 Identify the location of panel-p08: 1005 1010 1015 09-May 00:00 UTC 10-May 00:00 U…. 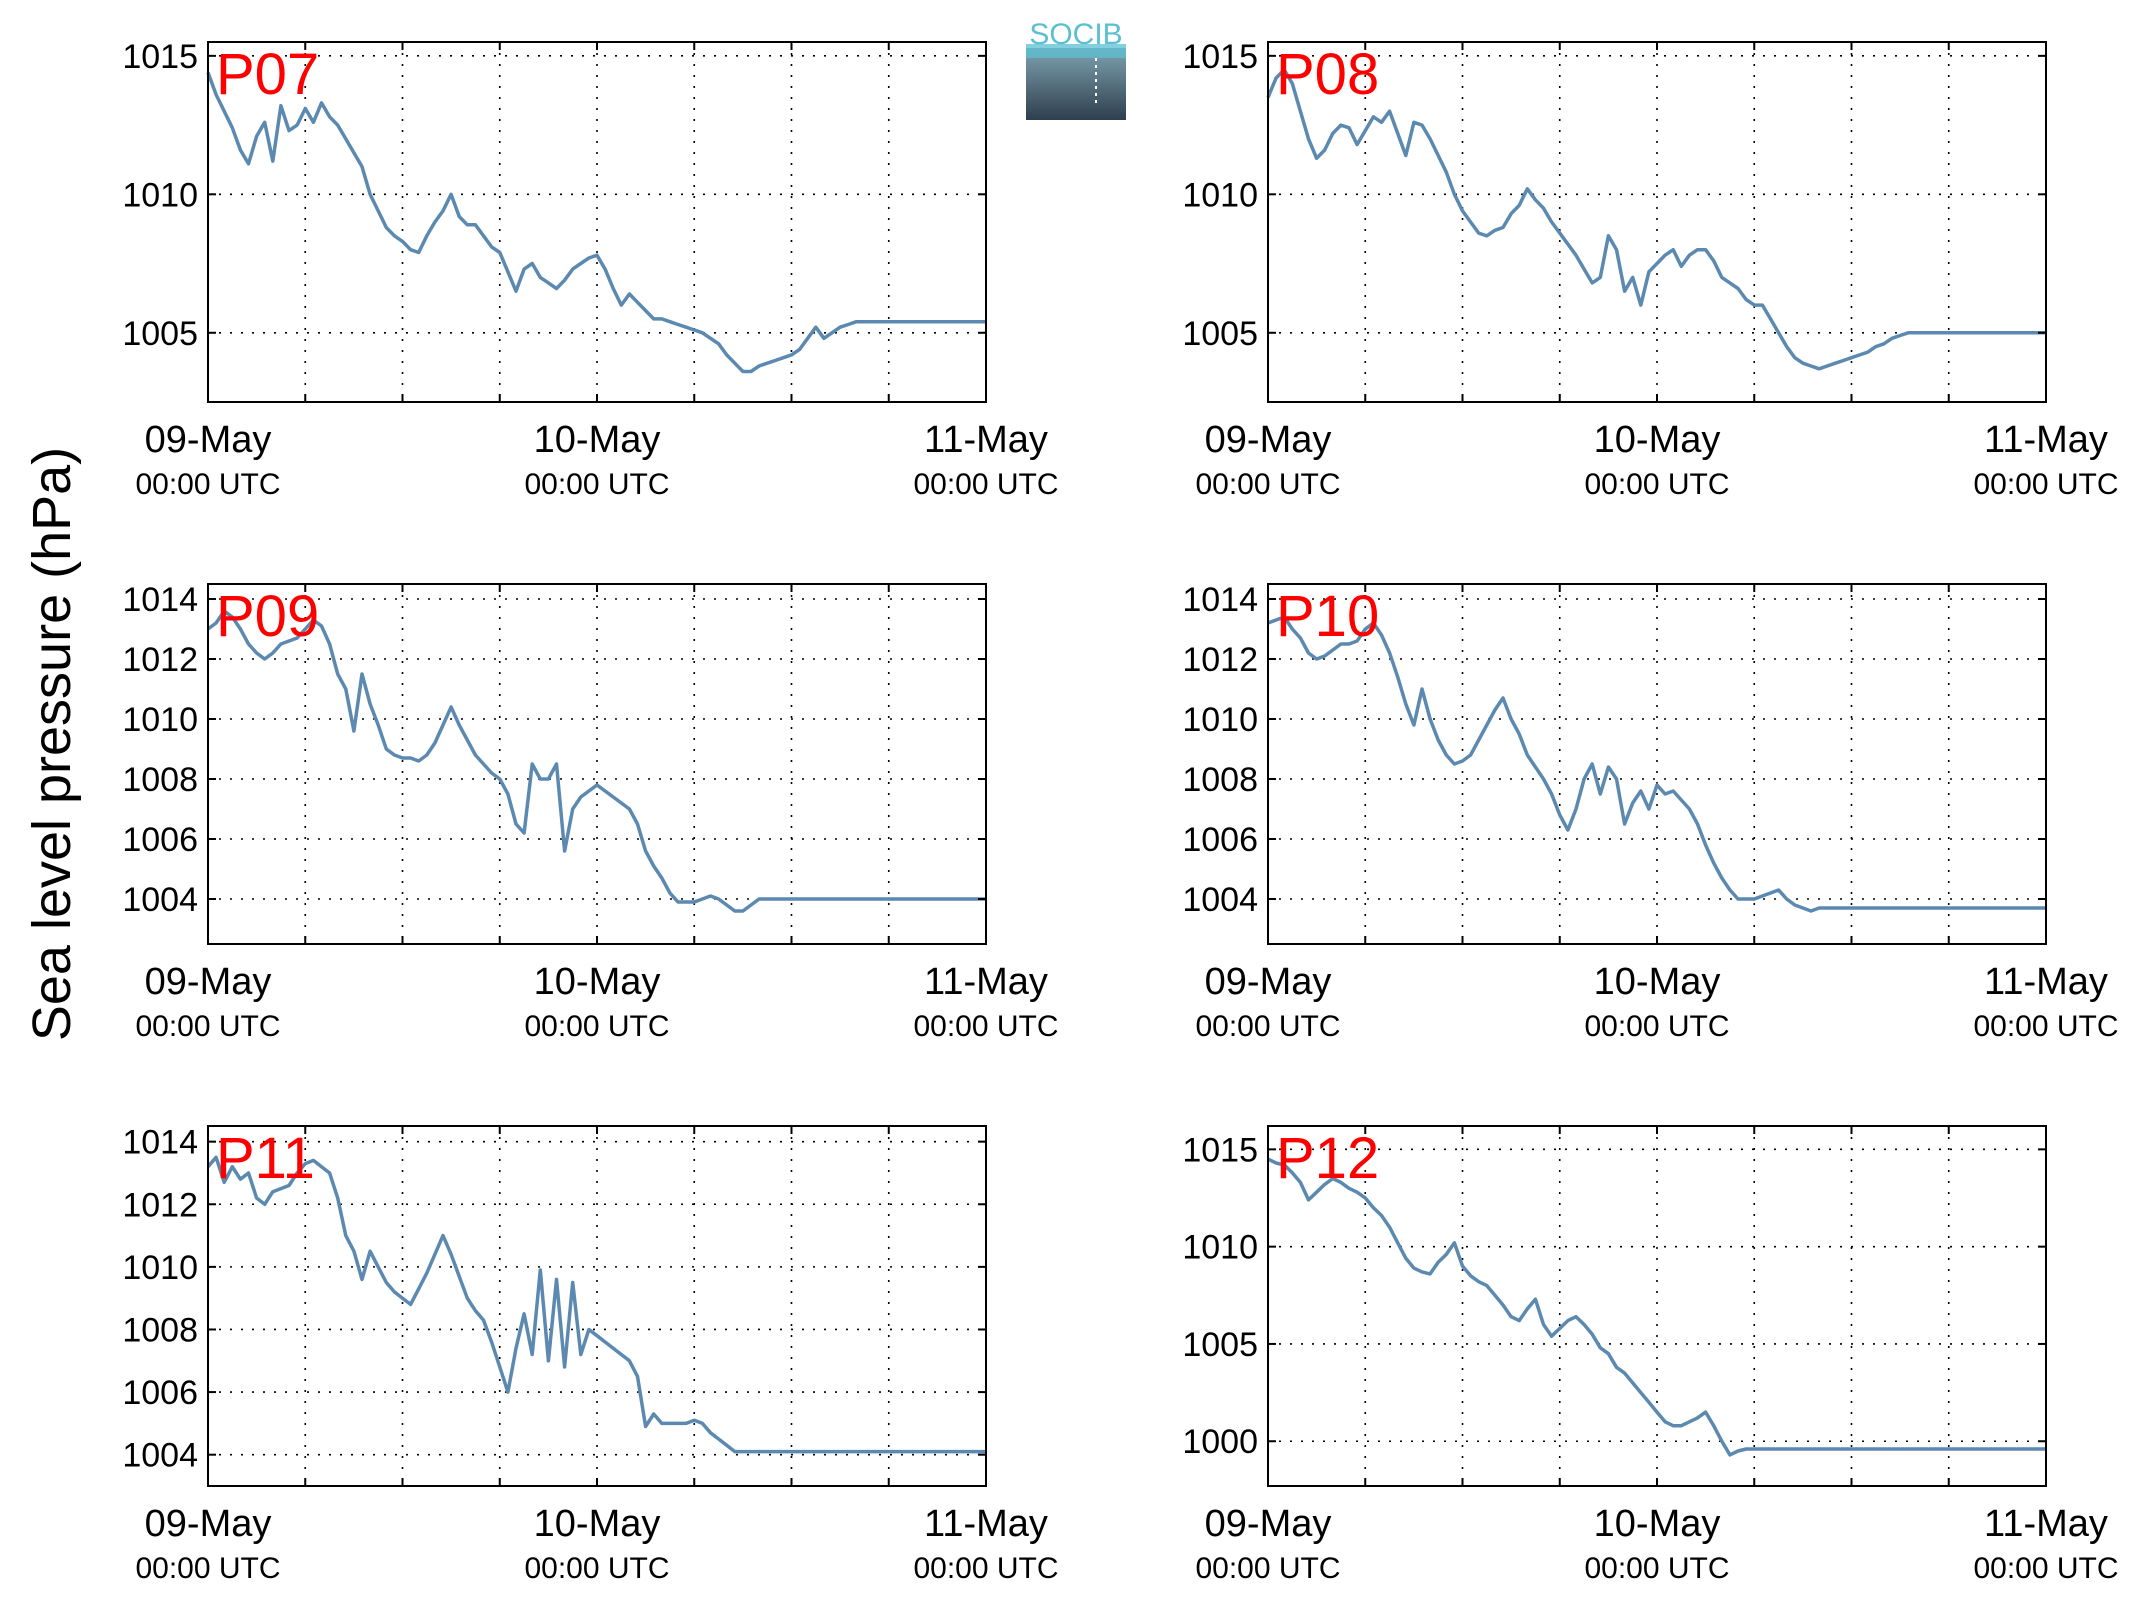
(1650, 269).